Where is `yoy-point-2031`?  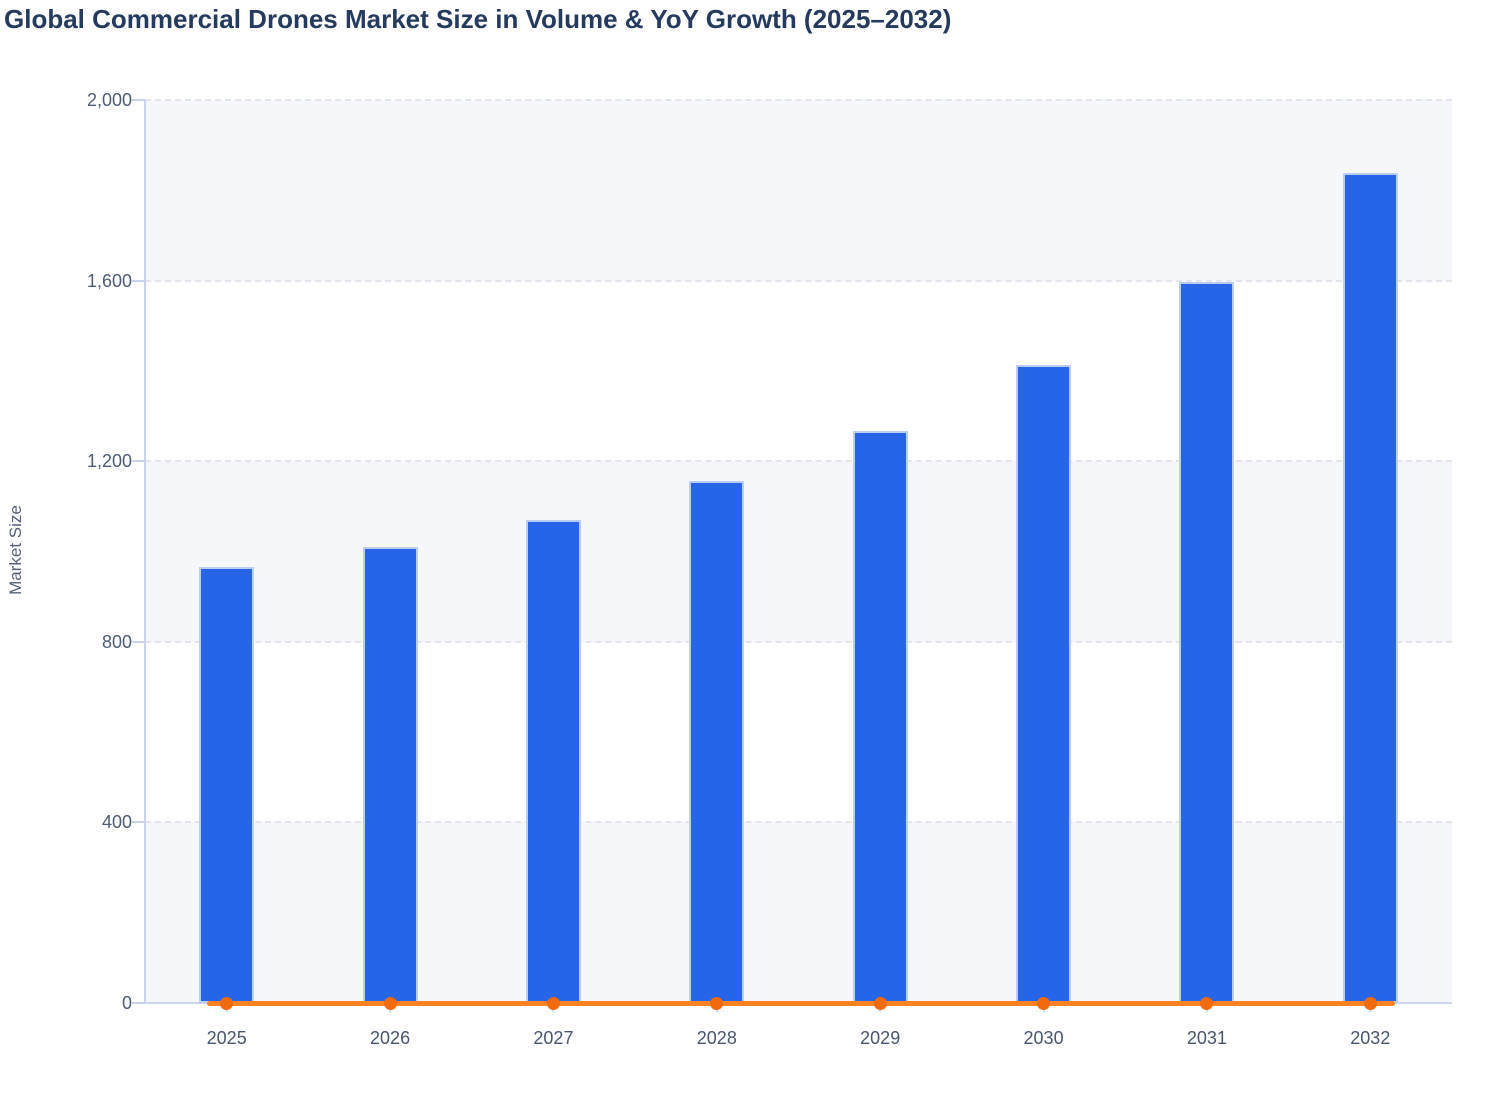 yoy-point-2031 is located at coordinates (1207, 1003).